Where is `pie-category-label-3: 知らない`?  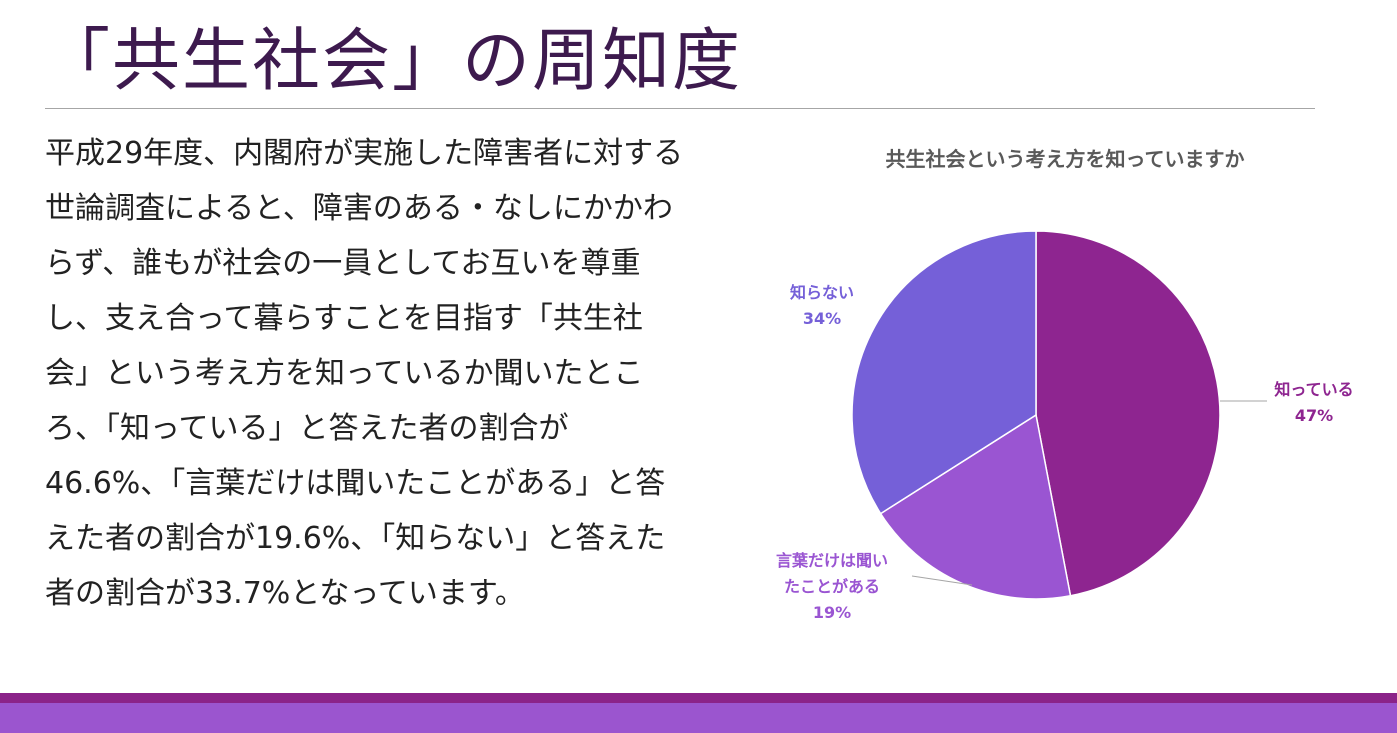
pie-category-label-3: 知らない is located at coordinates (822, 292).